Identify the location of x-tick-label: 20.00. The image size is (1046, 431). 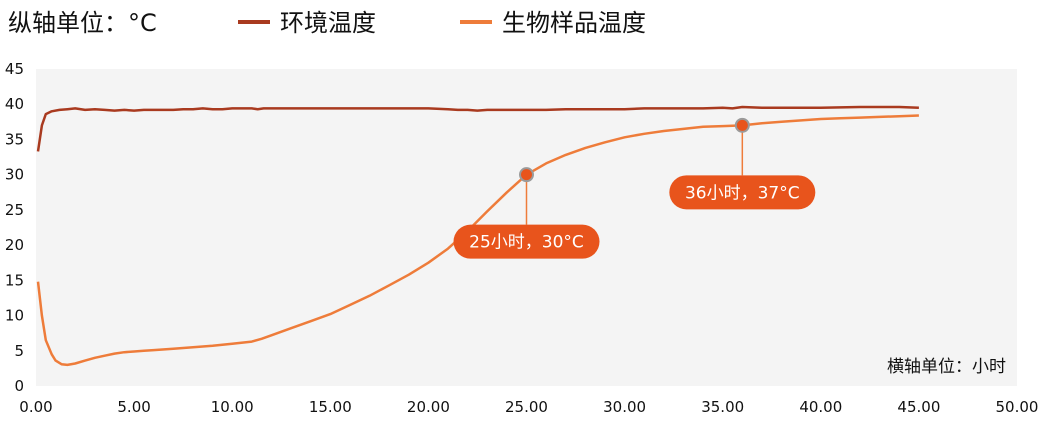
(428, 407).